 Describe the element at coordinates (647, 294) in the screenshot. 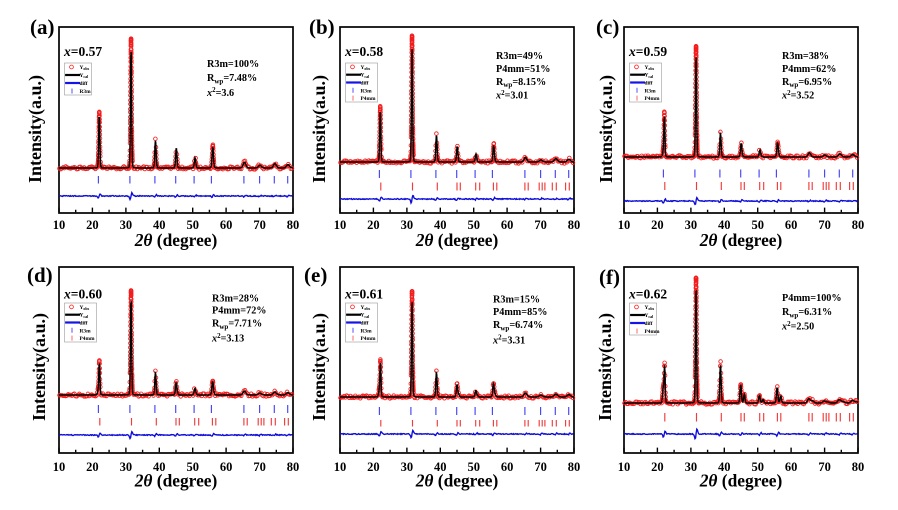

I see `svg-text: x=0.62` at that location.